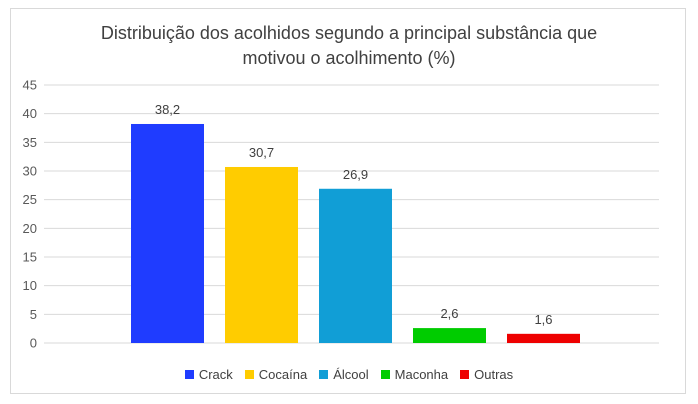  Describe the element at coordinates (543, 338) in the screenshot. I see `bar-outras` at that location.